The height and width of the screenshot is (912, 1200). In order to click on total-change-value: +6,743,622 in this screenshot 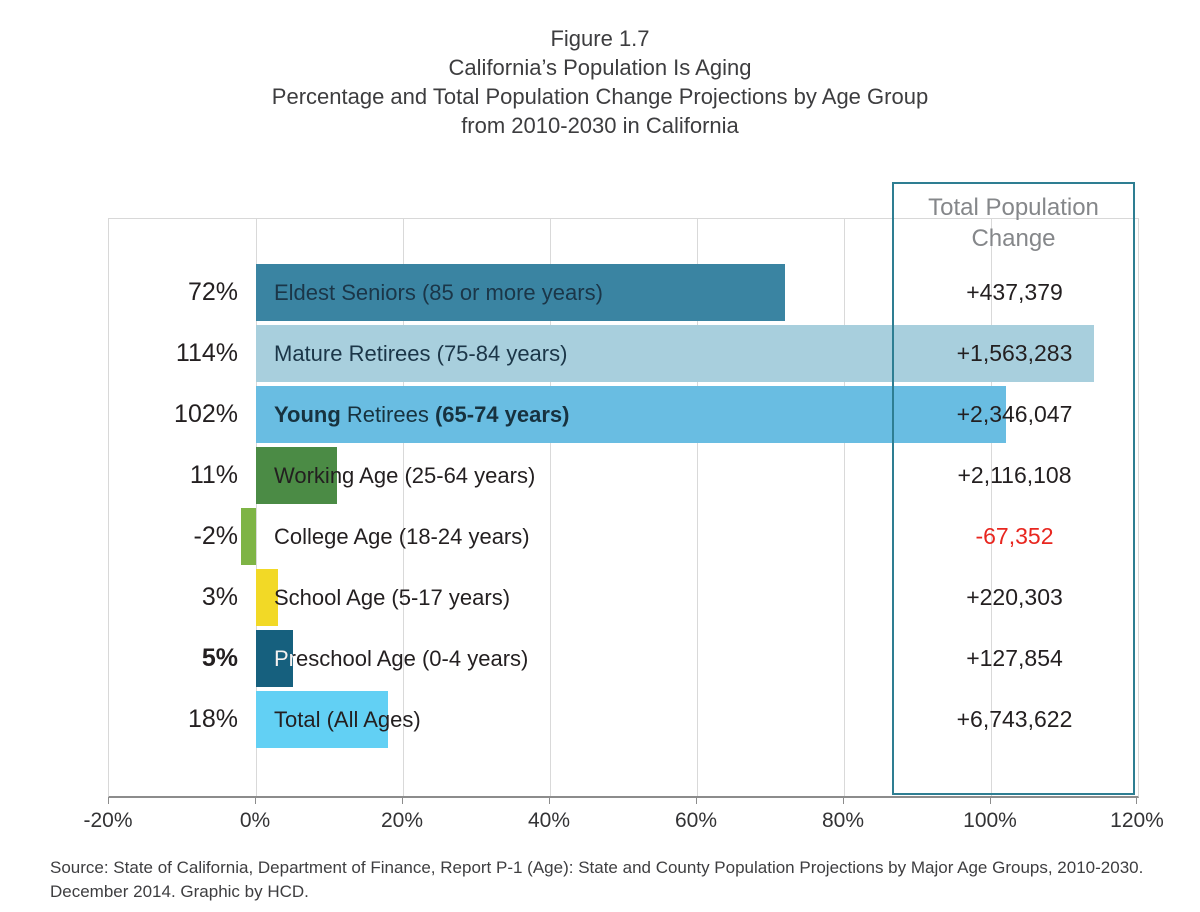, I will do `click(1014, 719)`.